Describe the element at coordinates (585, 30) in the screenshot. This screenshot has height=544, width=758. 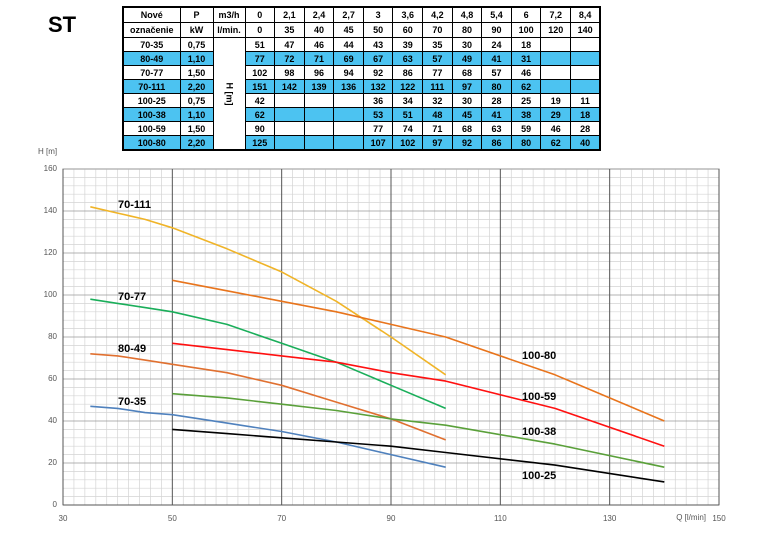
I see `header-cell: 140` at that location.